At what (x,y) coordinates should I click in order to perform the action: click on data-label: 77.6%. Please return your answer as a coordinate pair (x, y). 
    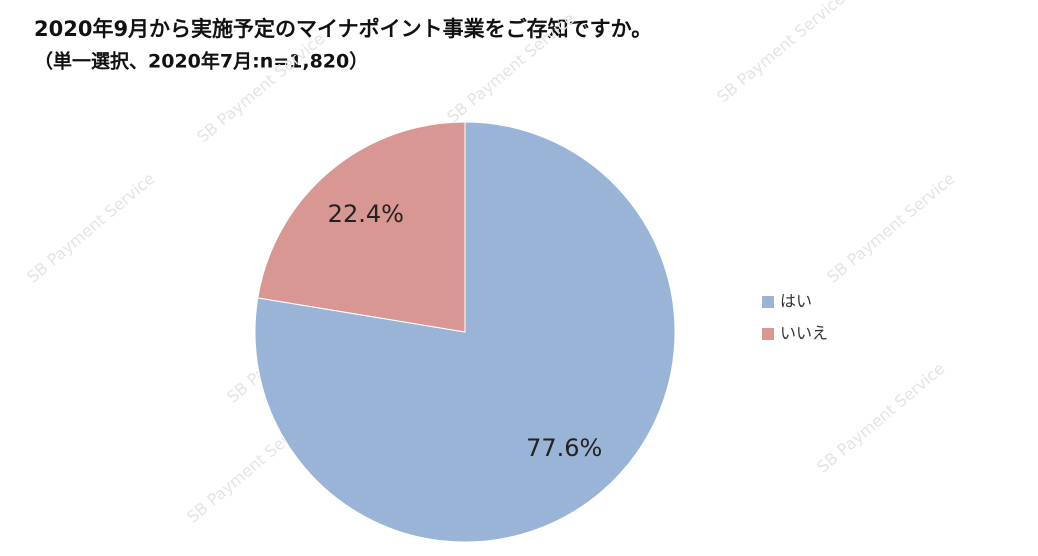
    Looking at the image, I should click on (564, 448).